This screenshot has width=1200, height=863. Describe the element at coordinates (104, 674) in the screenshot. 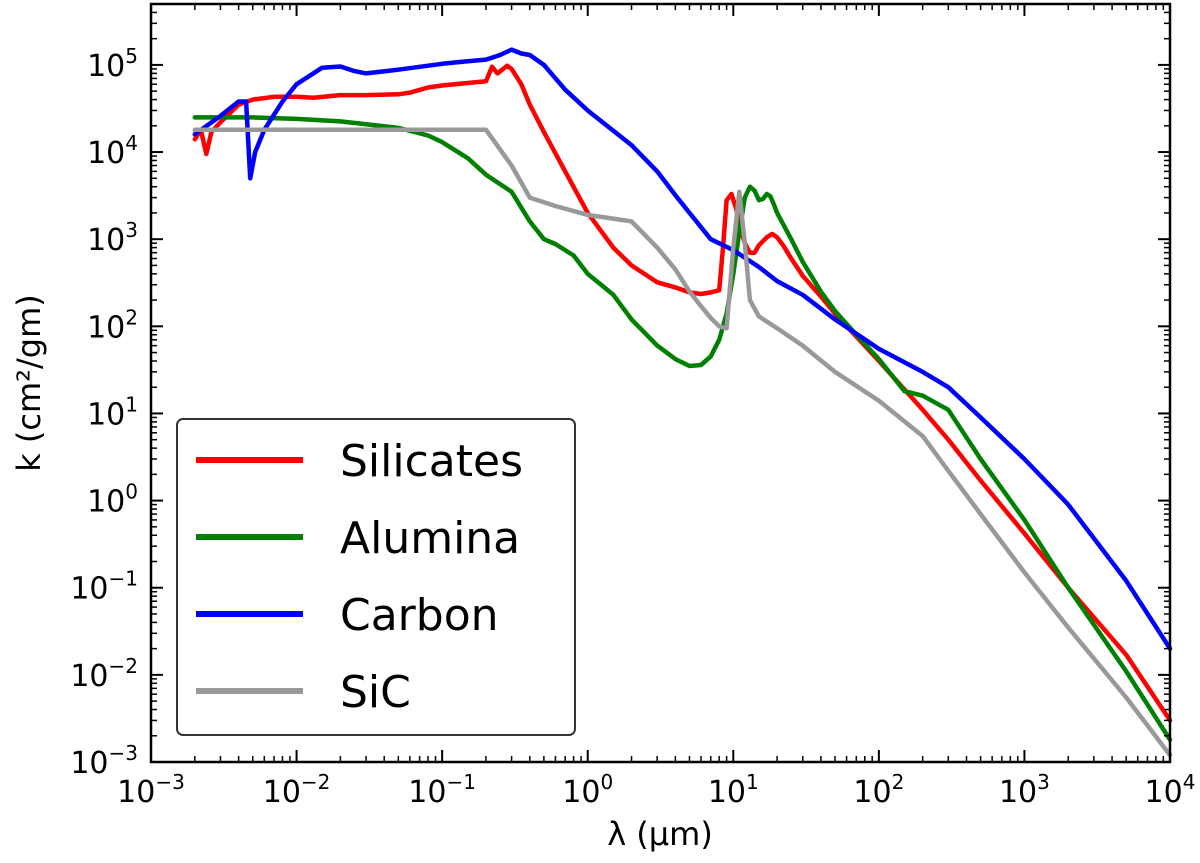

I see `y-tick-label: 10⁻²` at that location.